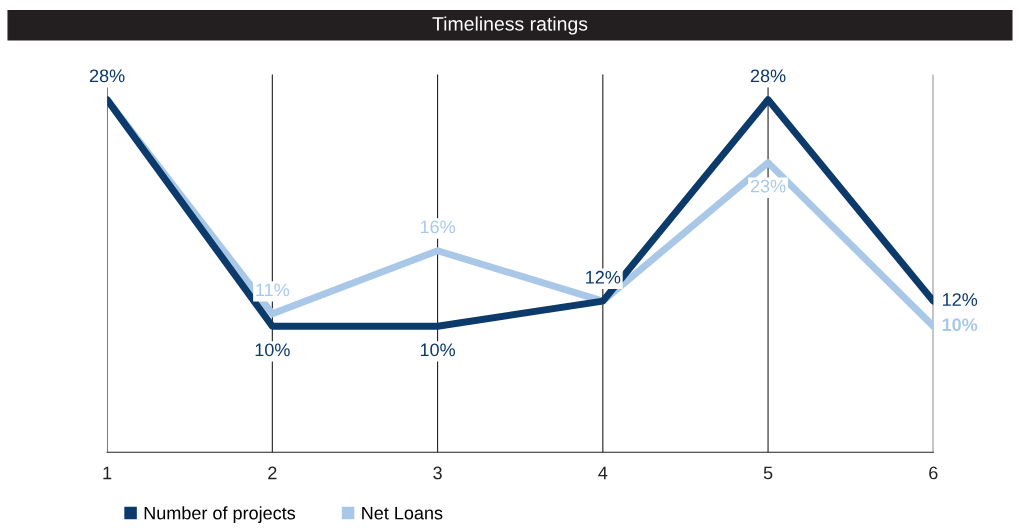  Describe the element at coordinates (402, 513) in the screenshot. I see `legend-label: Net Loans` at that location.